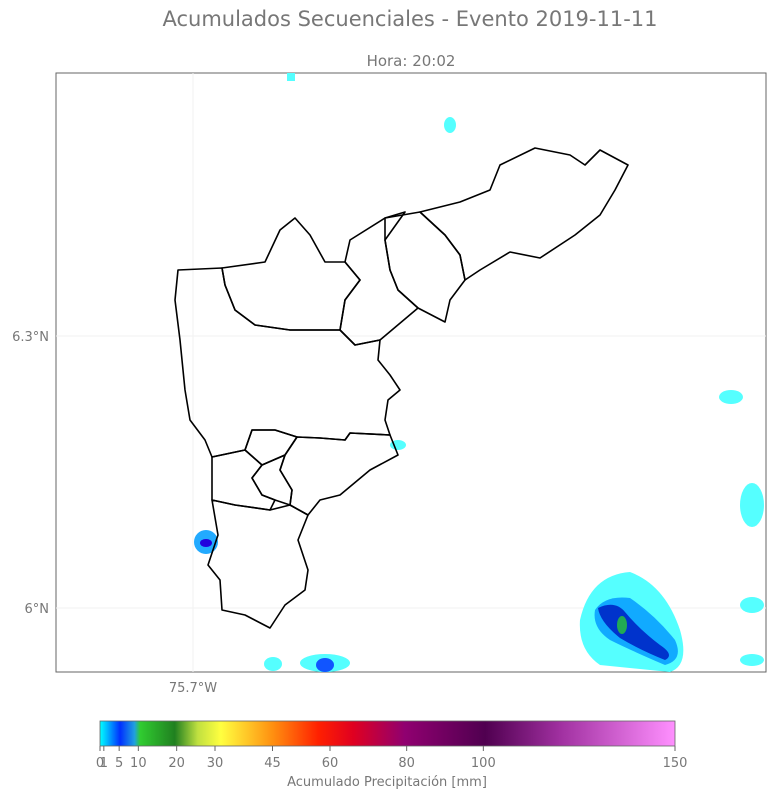  What do you see at coordinates (330, 763) in the screenshot?
I see `colorbar-tick-label: 60` at bounding box center [330, 763].